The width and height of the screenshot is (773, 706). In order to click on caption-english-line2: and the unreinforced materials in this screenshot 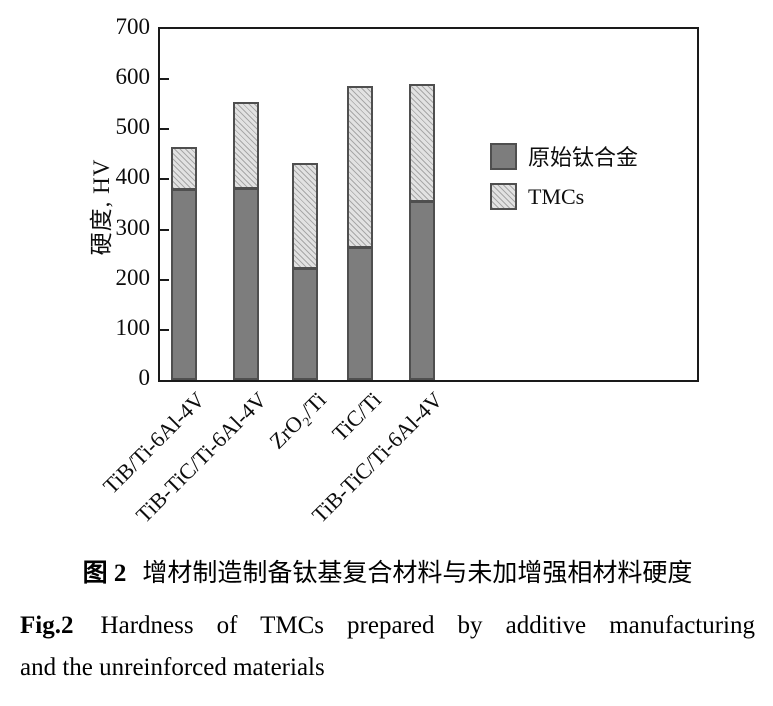, I will do `click(172, 667)`.